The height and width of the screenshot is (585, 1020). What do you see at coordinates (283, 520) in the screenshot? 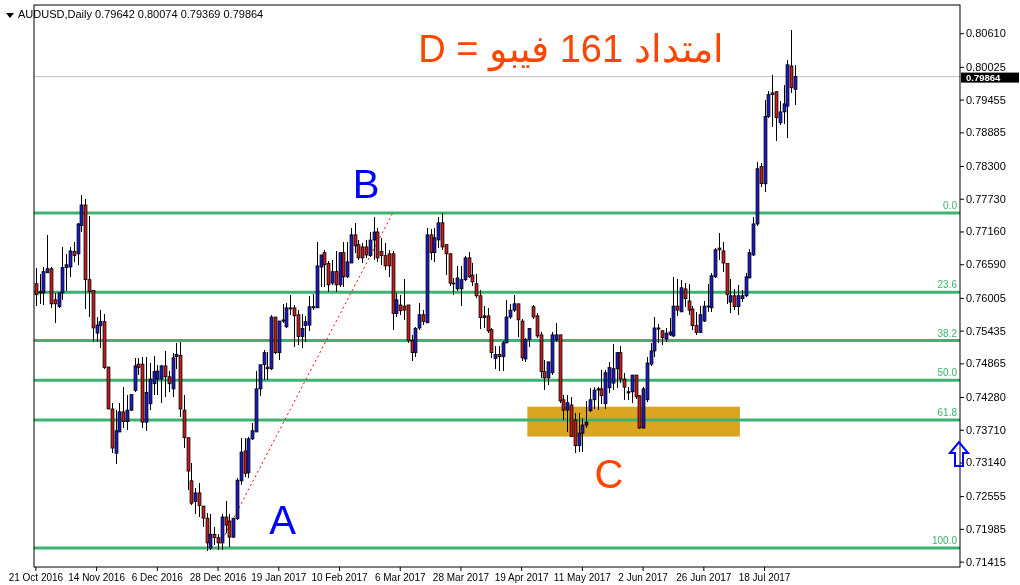
I see `annotation: A` at bounding box center [283, 520].